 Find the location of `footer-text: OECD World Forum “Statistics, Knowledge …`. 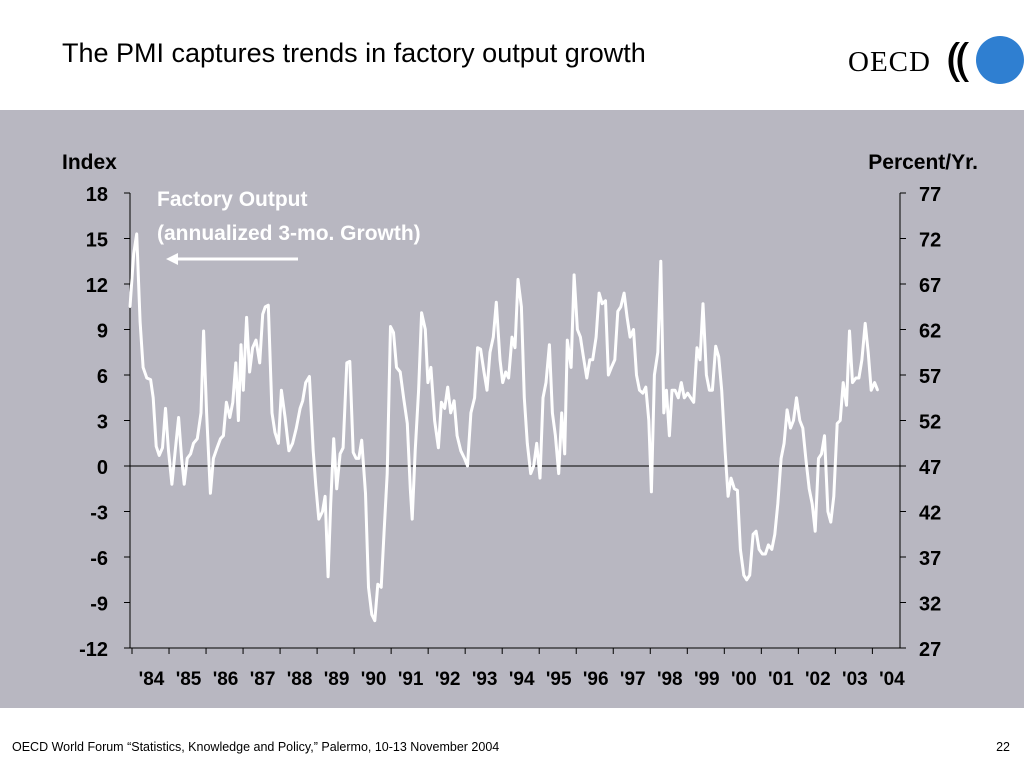

footer-text: OECD World Forum “Statistics, Knowledge … is located at coordinates (256, 747).